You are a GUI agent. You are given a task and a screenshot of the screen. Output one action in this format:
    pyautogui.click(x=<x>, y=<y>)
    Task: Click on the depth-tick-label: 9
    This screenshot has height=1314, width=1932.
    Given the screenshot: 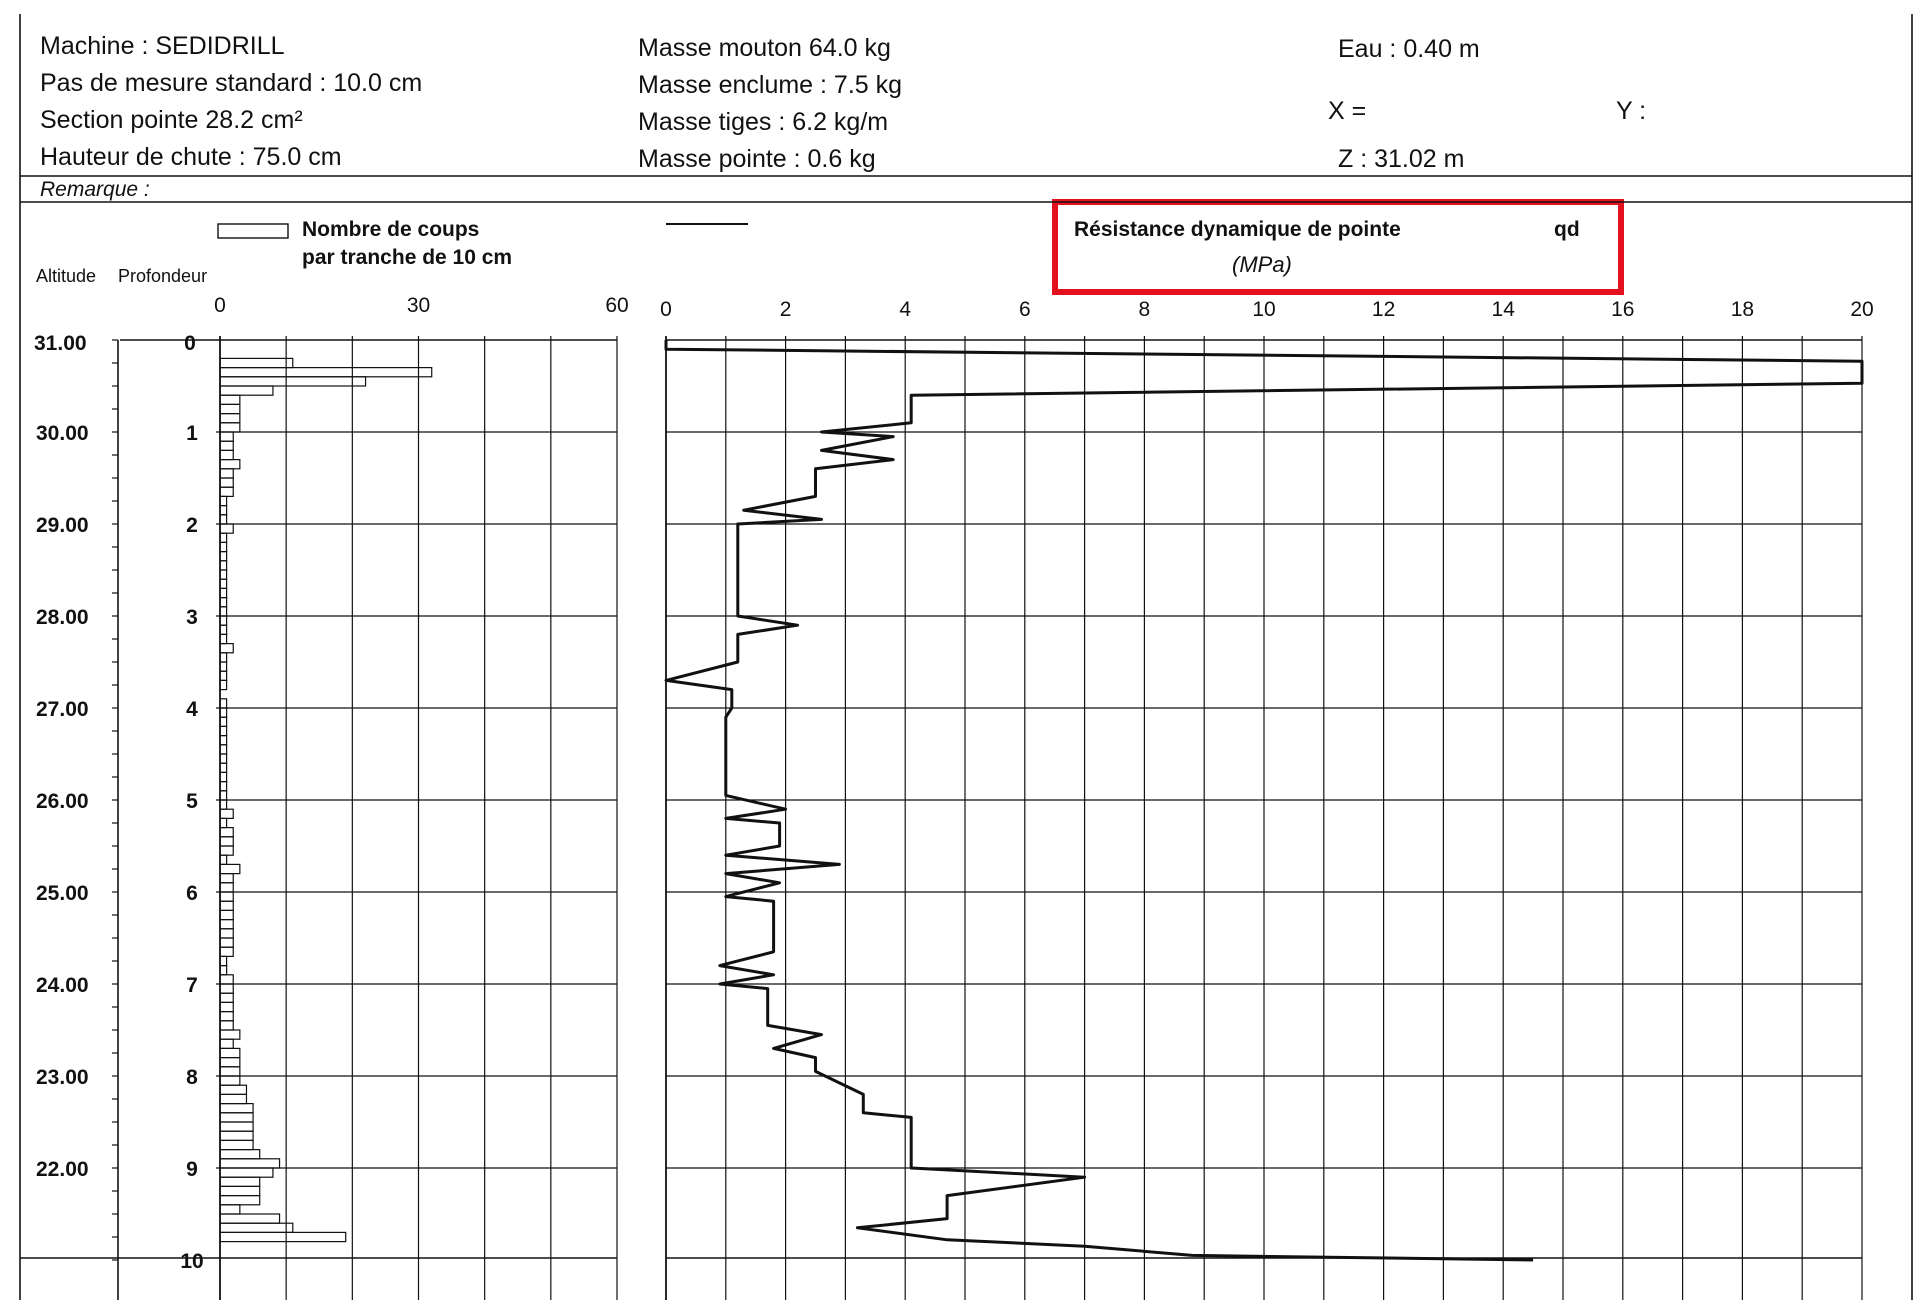 What is the action you would take?
    pyautogui.click(x=192, y=1169)
    